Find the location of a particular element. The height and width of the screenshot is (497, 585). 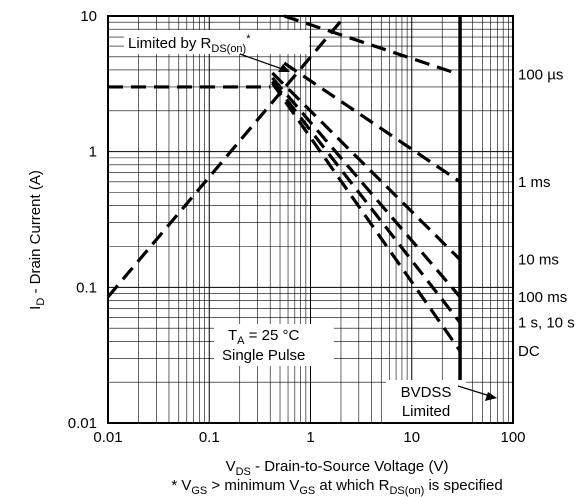

series-label: 1 ms is located at coordinates (534, 182).